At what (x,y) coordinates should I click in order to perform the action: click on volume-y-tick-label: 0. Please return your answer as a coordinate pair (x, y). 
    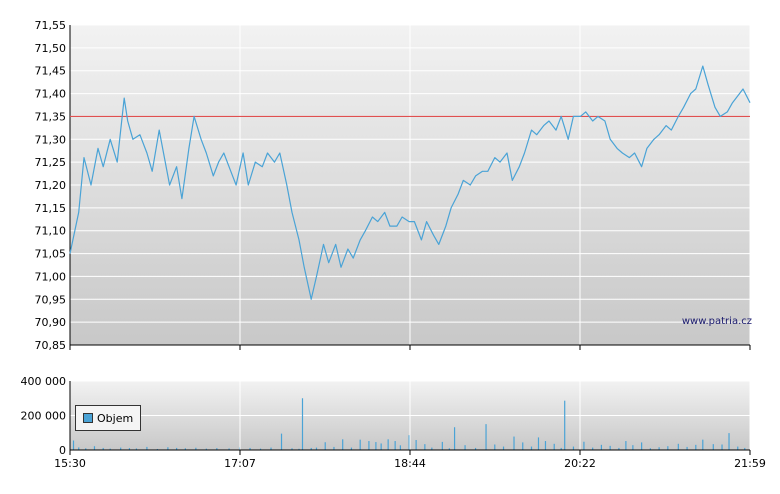
    Looking at the image, I should click on (62, 450).